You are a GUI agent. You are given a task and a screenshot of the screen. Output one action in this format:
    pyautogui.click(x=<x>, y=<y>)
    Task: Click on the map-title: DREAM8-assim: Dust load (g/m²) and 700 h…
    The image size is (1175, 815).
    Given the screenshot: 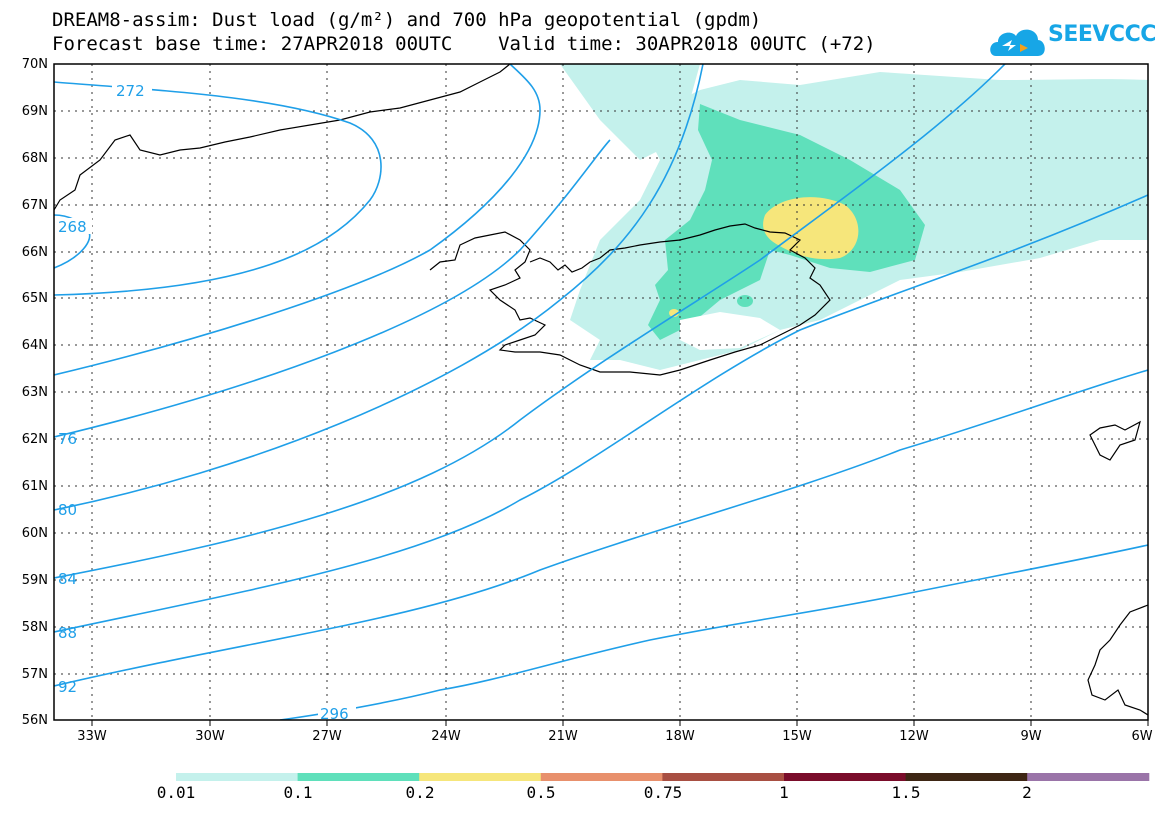 What is the action you would take?
    pyautogui.click(x=407, y=20)
    